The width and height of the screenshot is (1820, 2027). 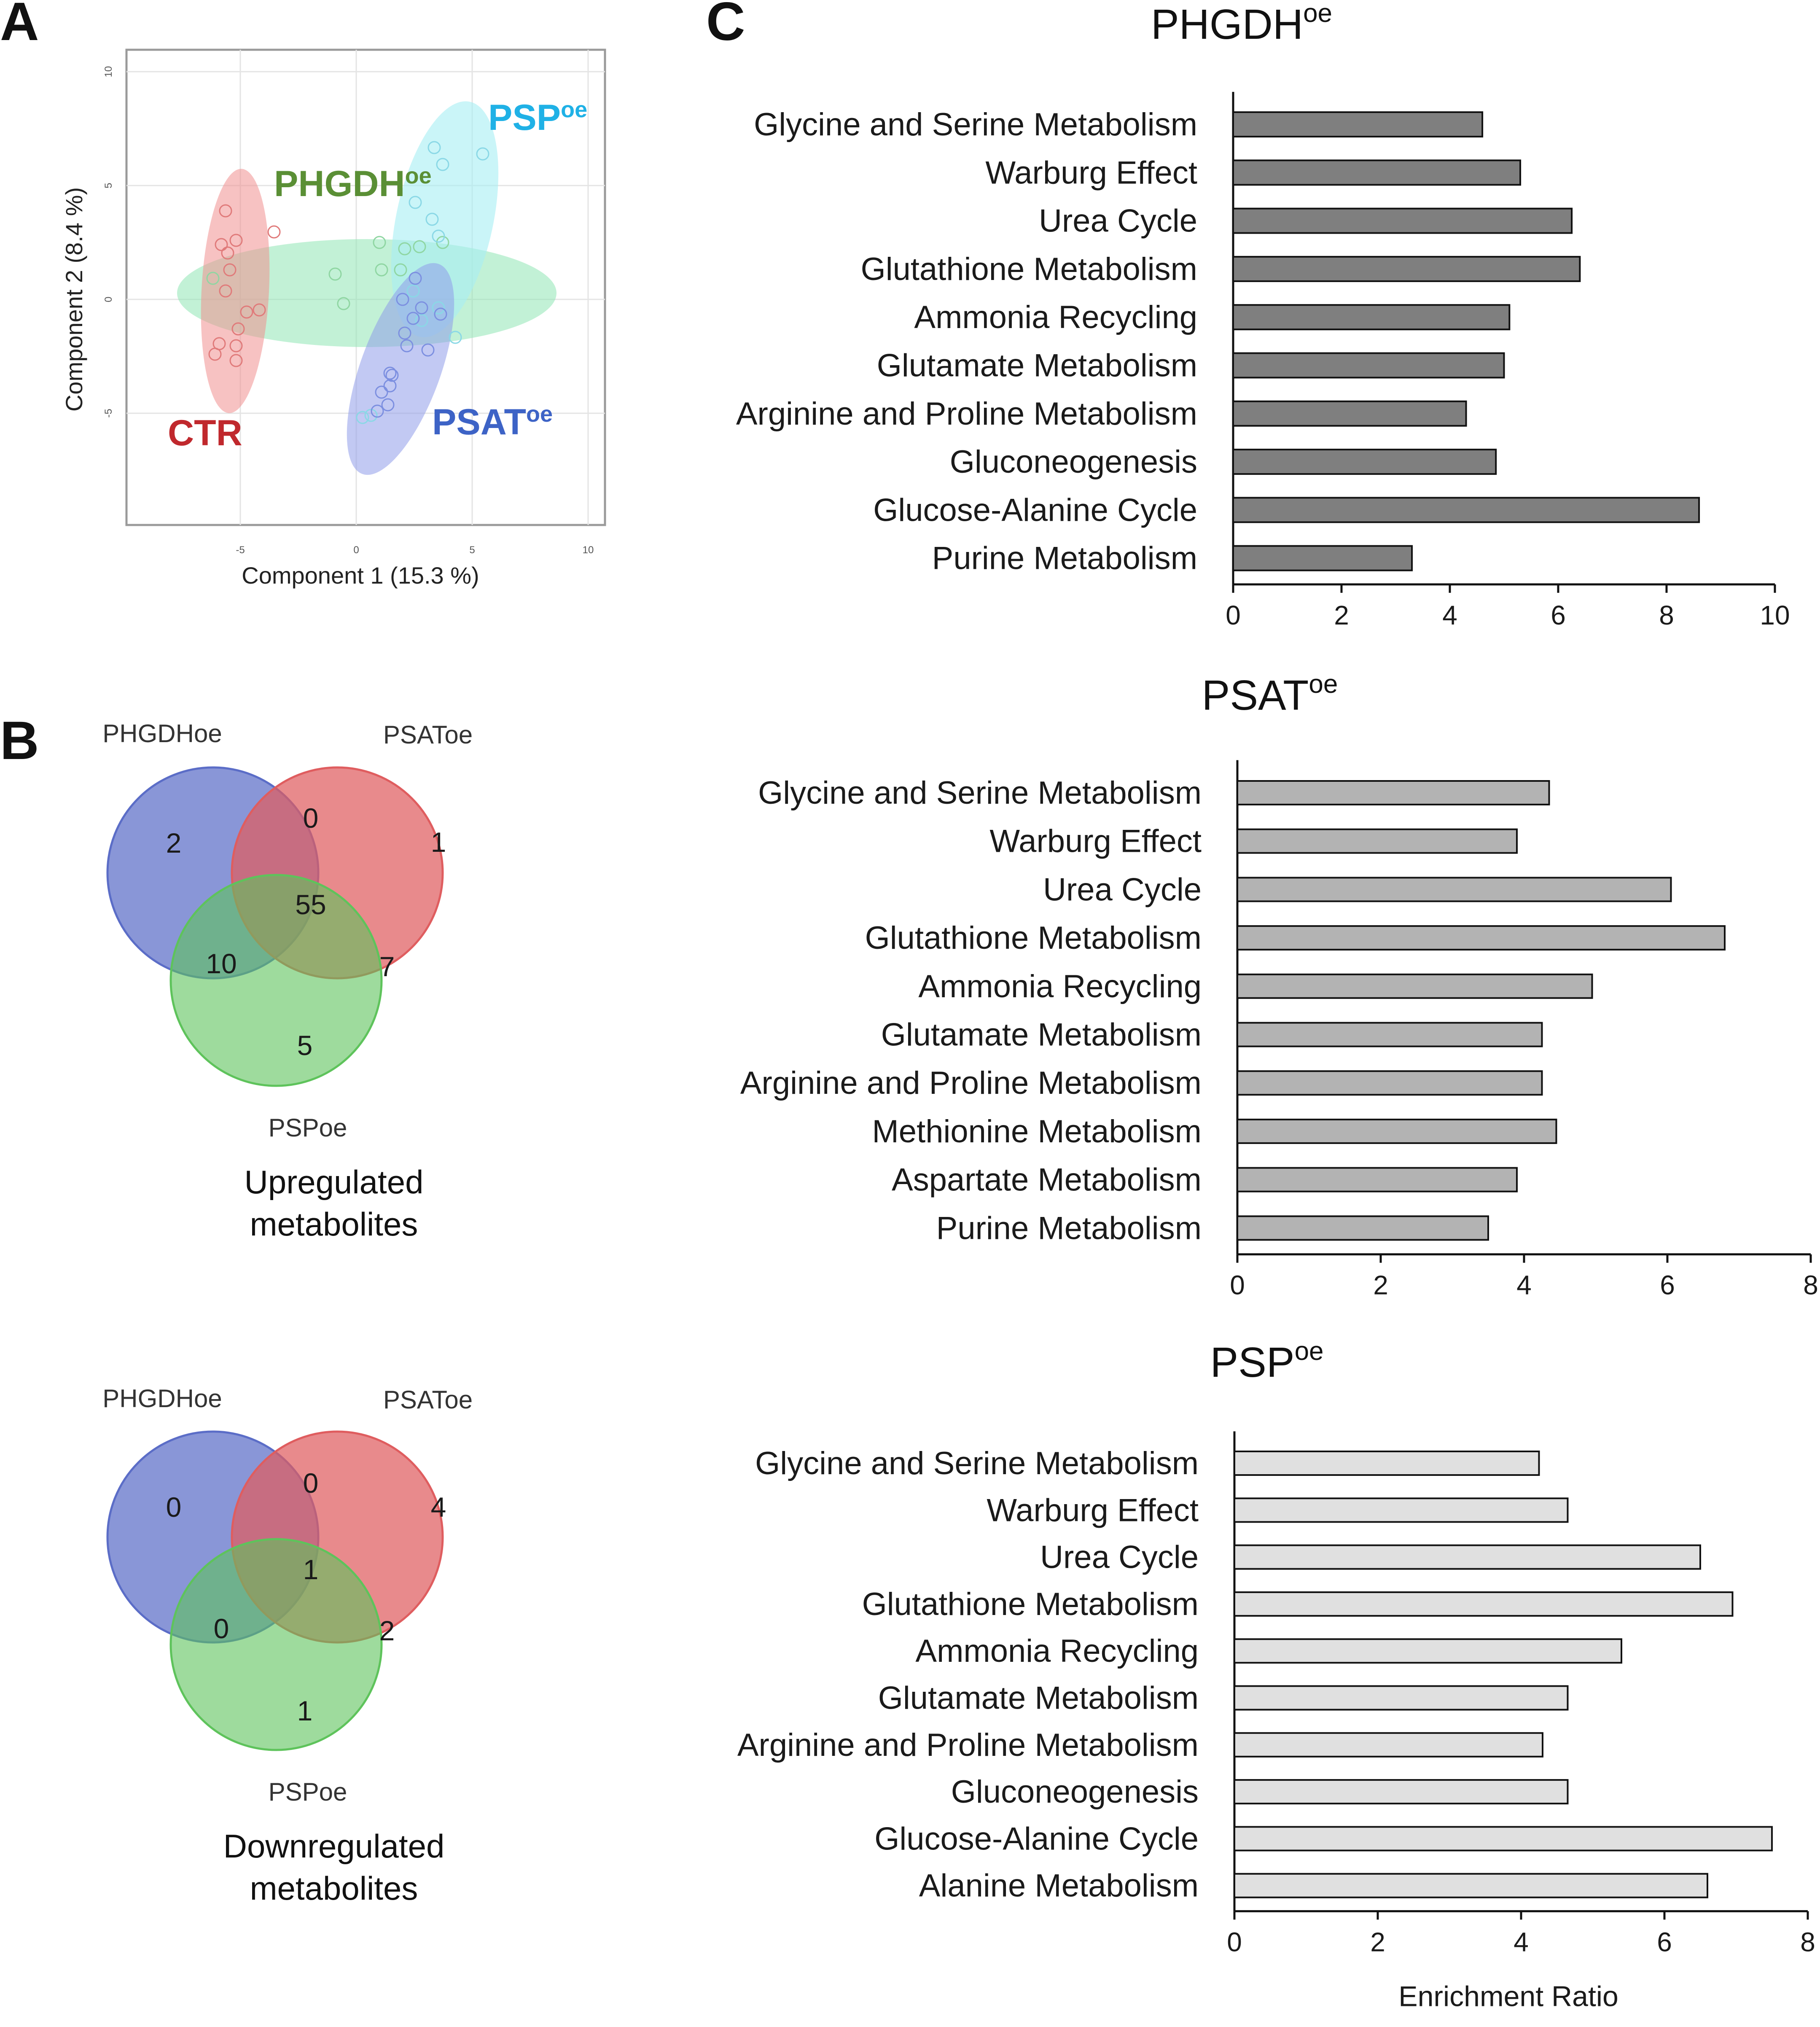 I want to click on venn-up-count-c: 5, so click(x=305, y=1045).